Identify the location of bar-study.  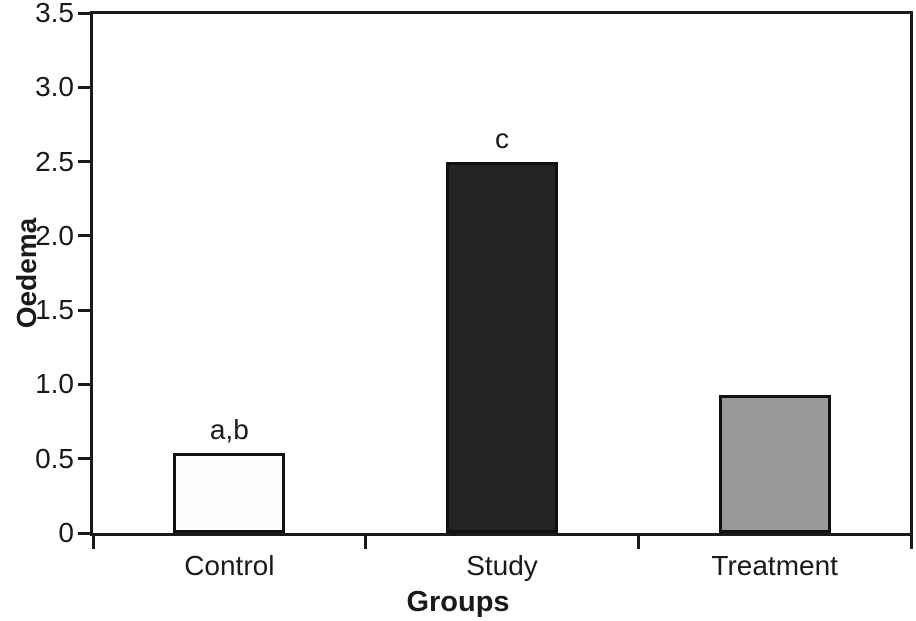
(502, 347).